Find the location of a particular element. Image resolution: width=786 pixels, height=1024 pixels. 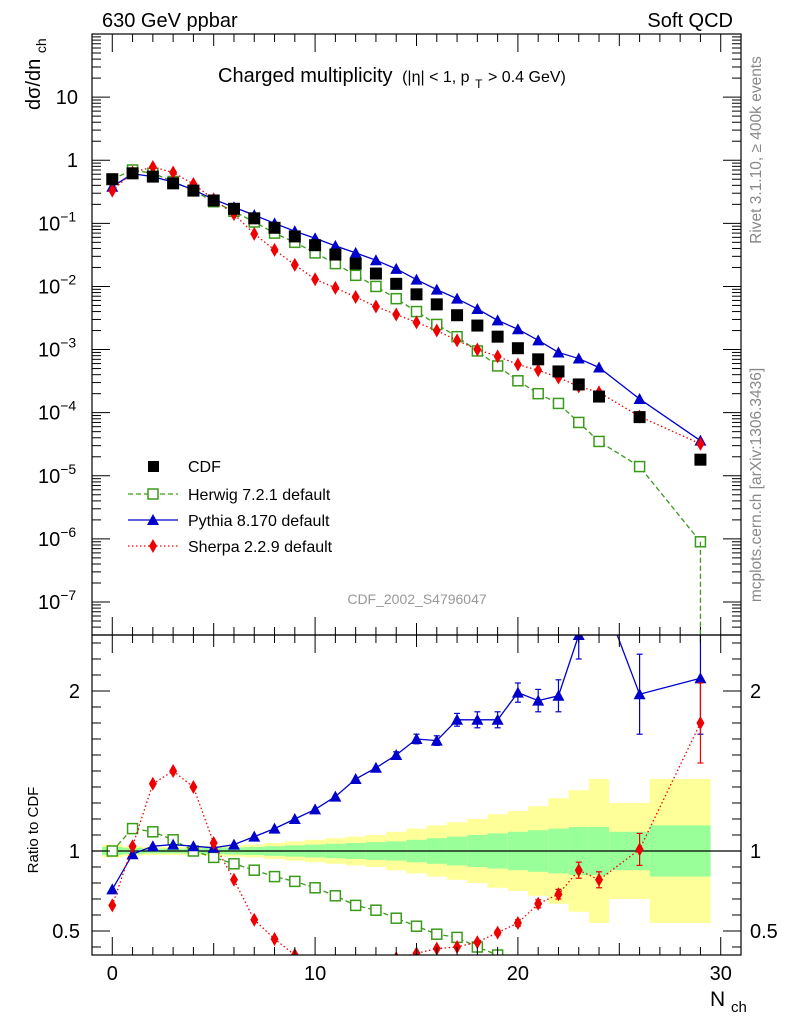

x-tick-label: 10 is located at coordinates (315, 974).